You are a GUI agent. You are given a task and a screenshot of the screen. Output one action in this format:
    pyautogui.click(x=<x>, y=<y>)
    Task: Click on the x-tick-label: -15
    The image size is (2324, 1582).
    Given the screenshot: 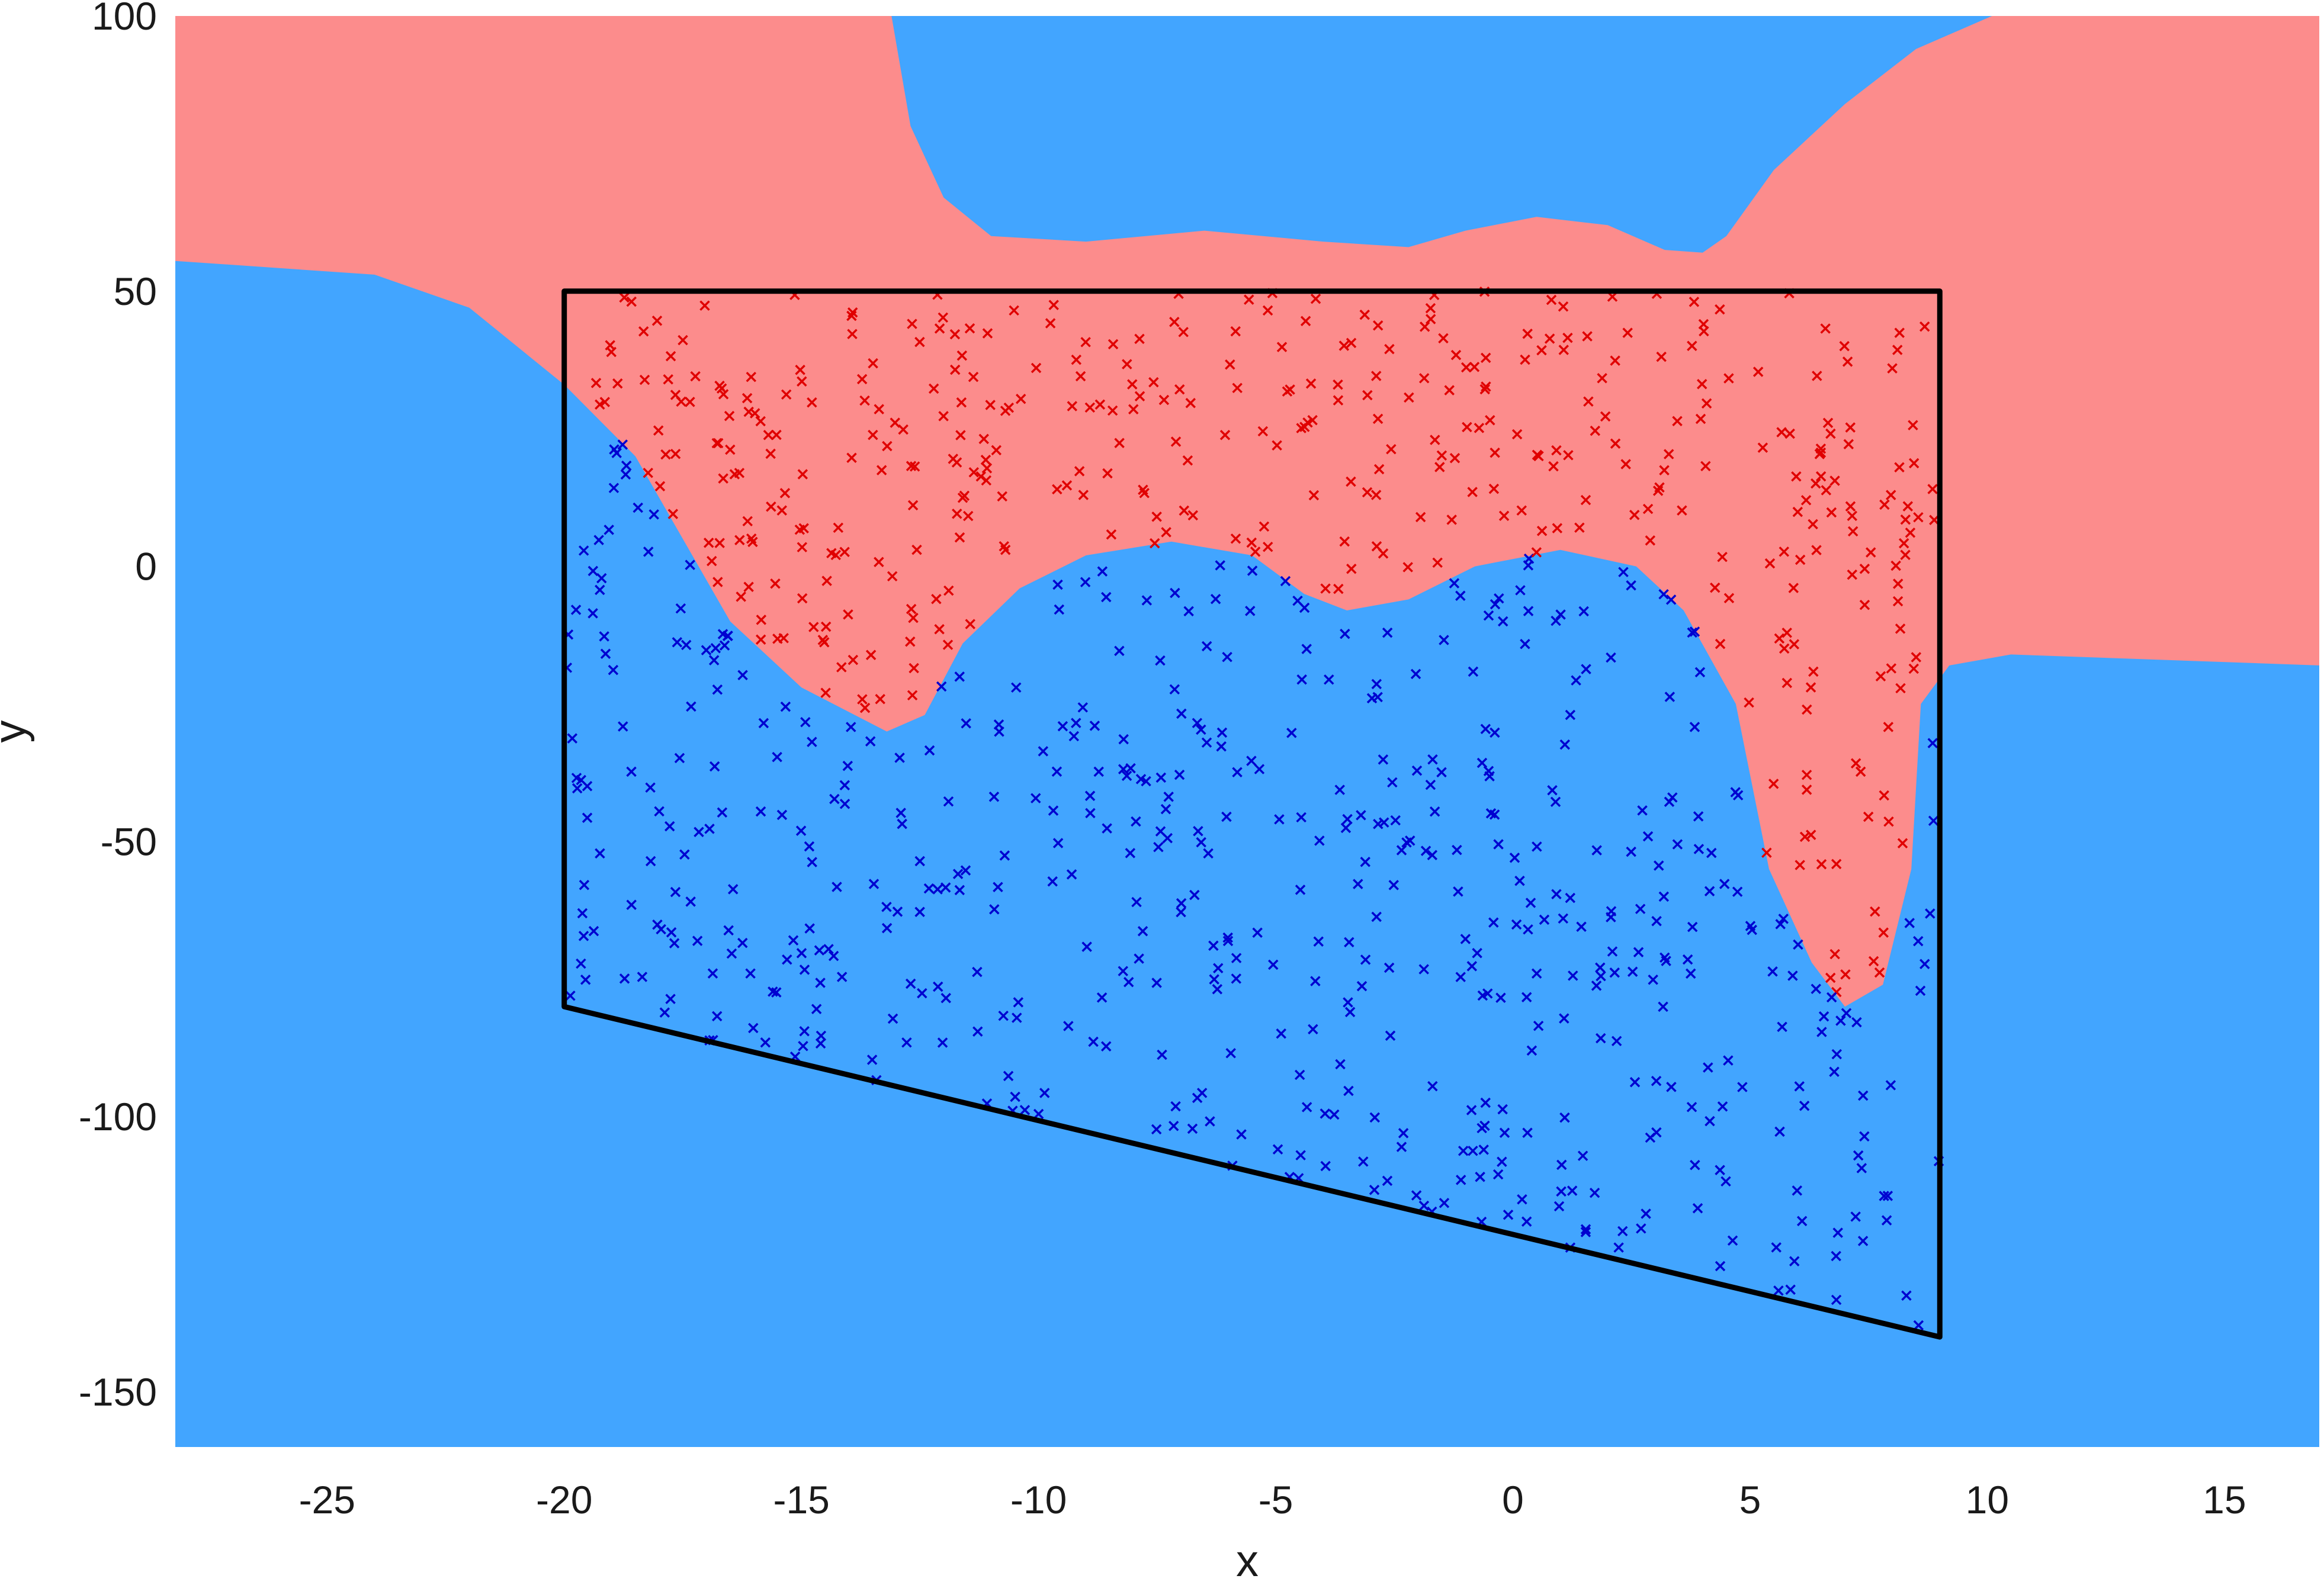 What is the action you would take?
    pyautogui.click(x=801, y=1500)
    